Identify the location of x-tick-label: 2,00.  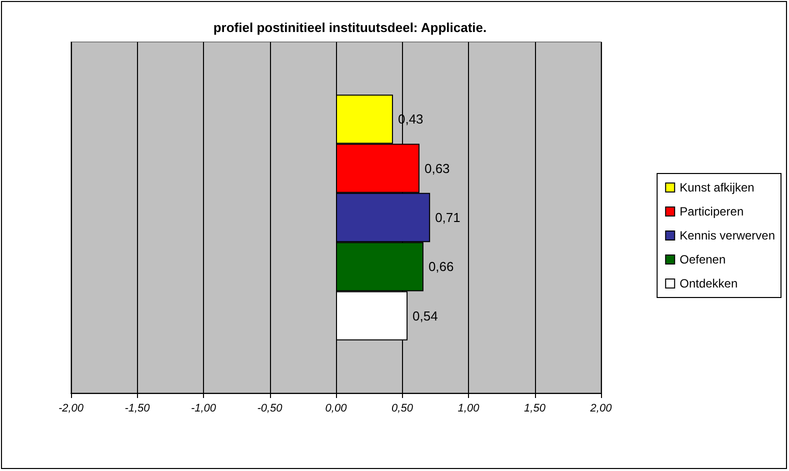
(601, 408).